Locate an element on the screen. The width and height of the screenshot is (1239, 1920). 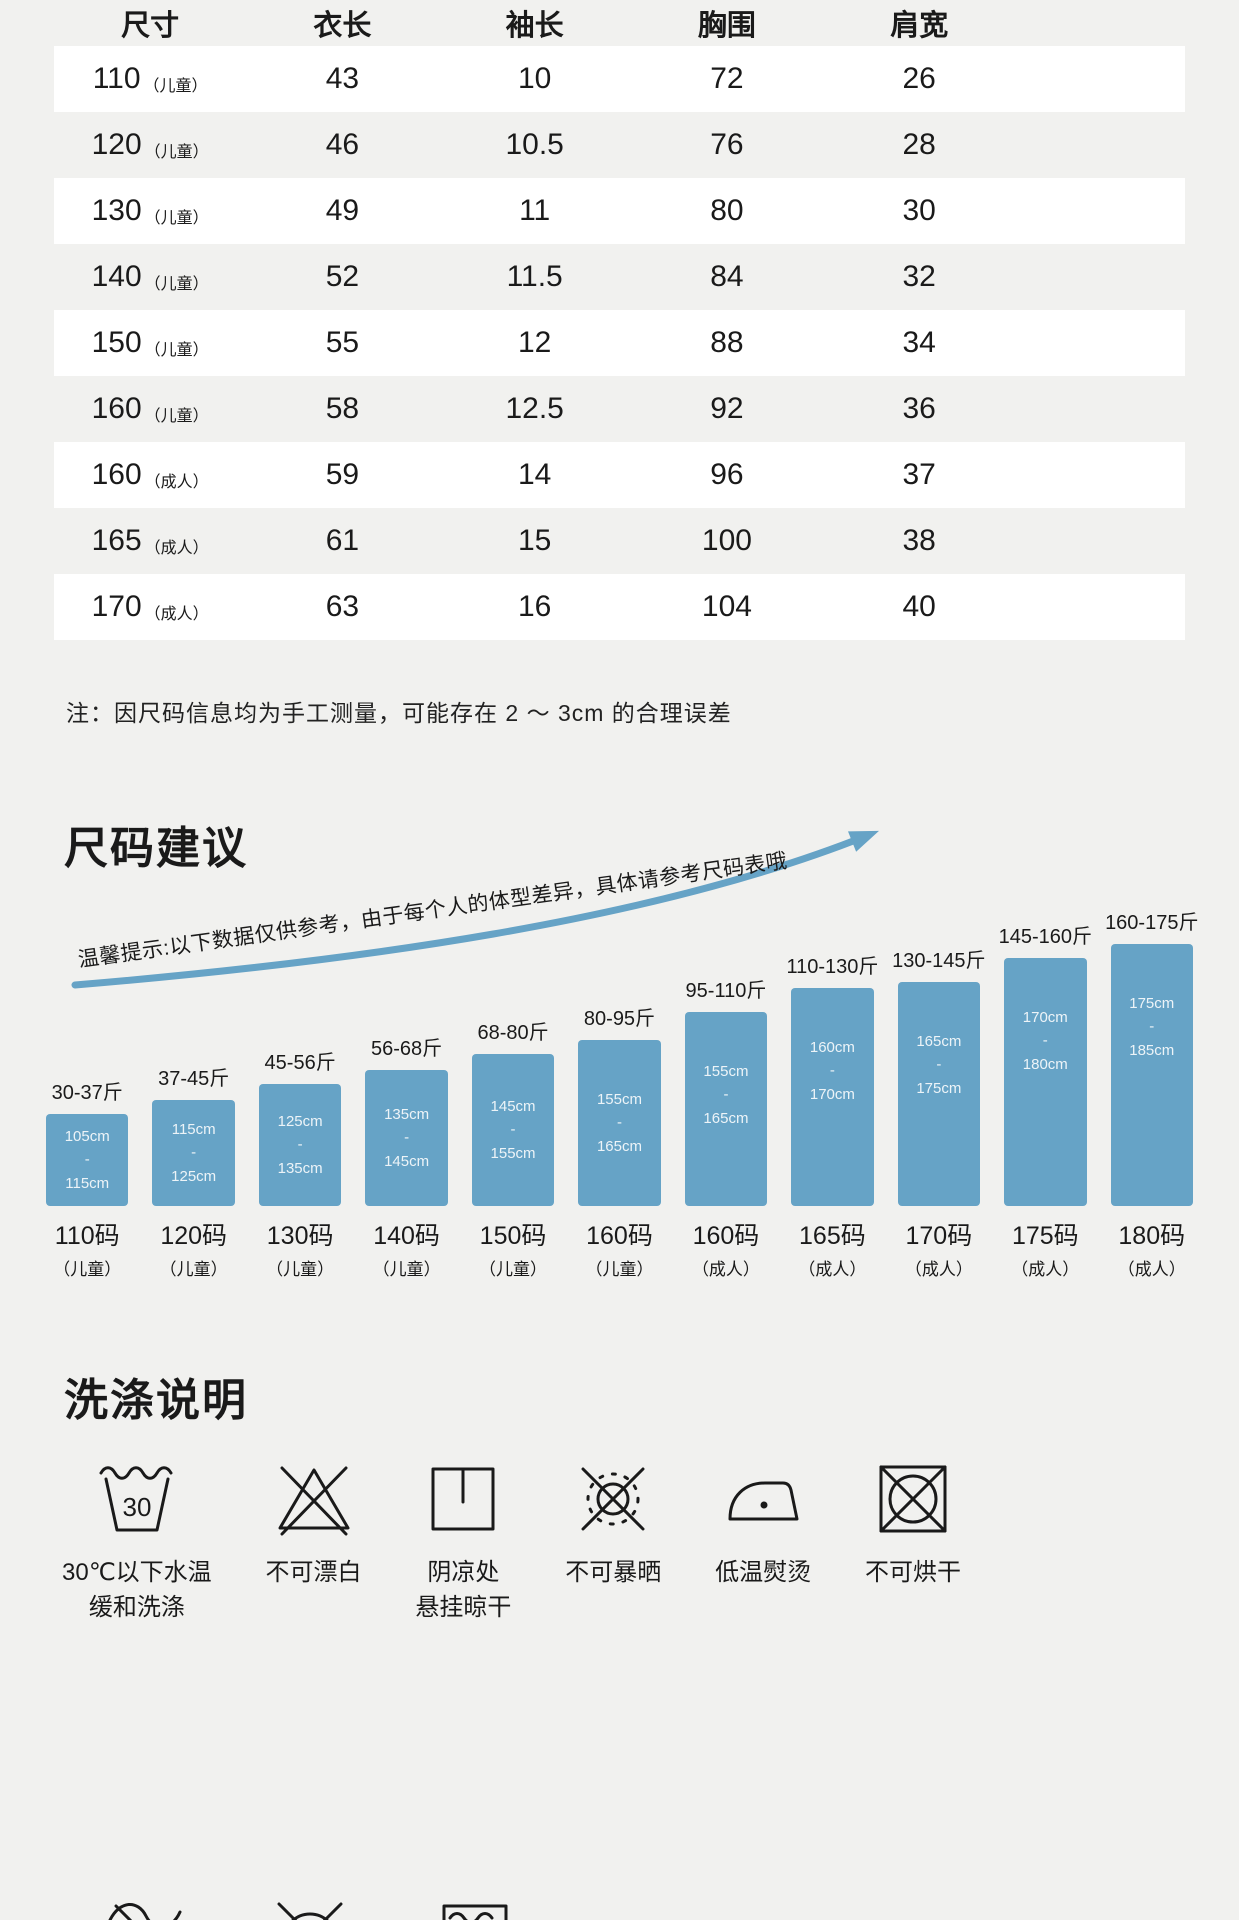
cell-value: 36 is located at coordinates (919, 408).